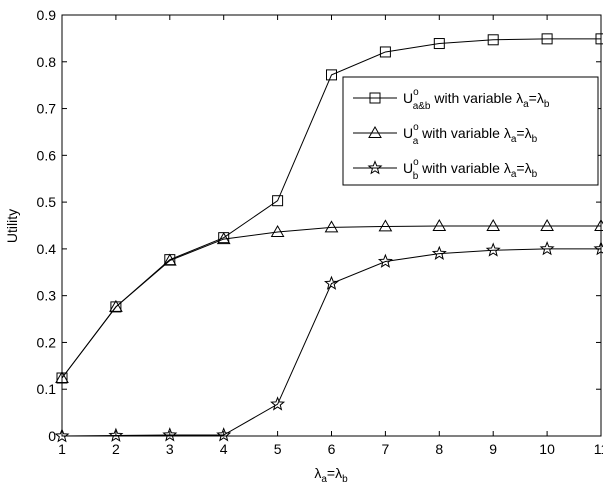  What do you see at coordinates (170, 449) in the screenshot?
I see `x-tick-label: 3` at bounding box center [170, 449].